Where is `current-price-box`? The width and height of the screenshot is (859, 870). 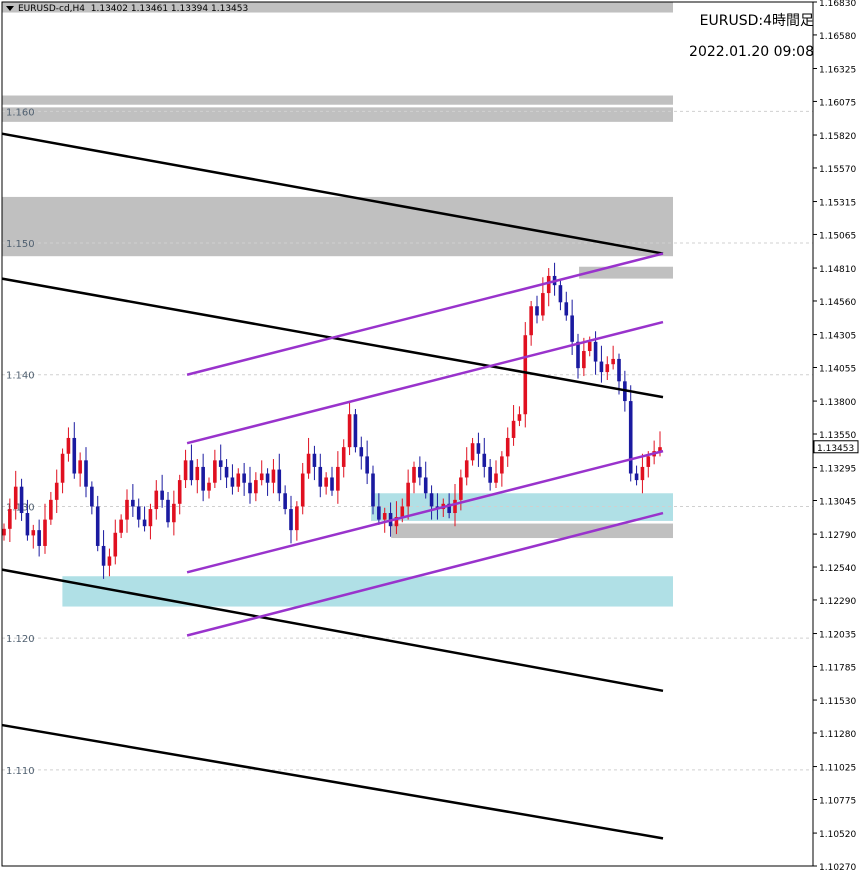 current-price-box is located at coordinates (836, 447).